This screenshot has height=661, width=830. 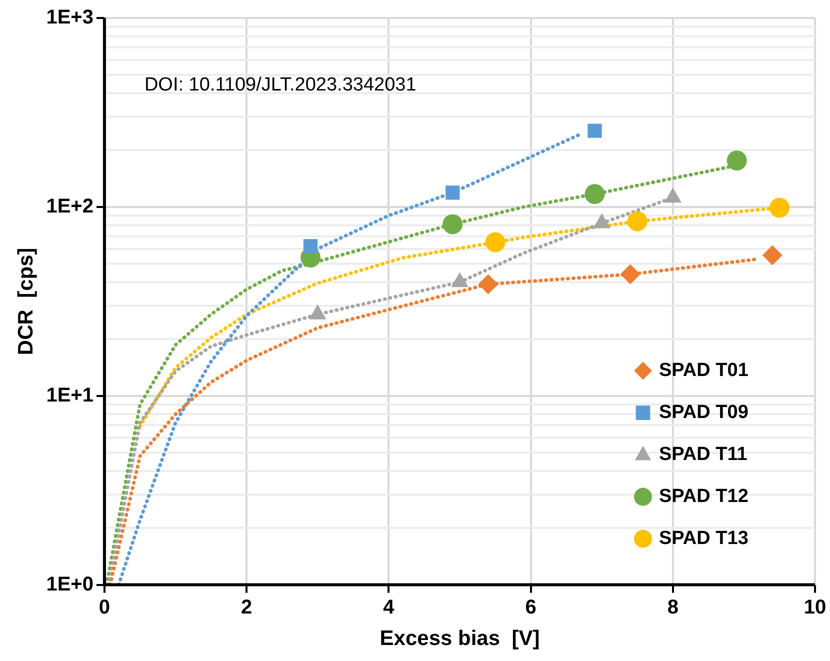 What do you see at coordinates (70, 17) in the screenshot?
I see `y-tick-label: 1E+3` at bounding box center [70, 17].